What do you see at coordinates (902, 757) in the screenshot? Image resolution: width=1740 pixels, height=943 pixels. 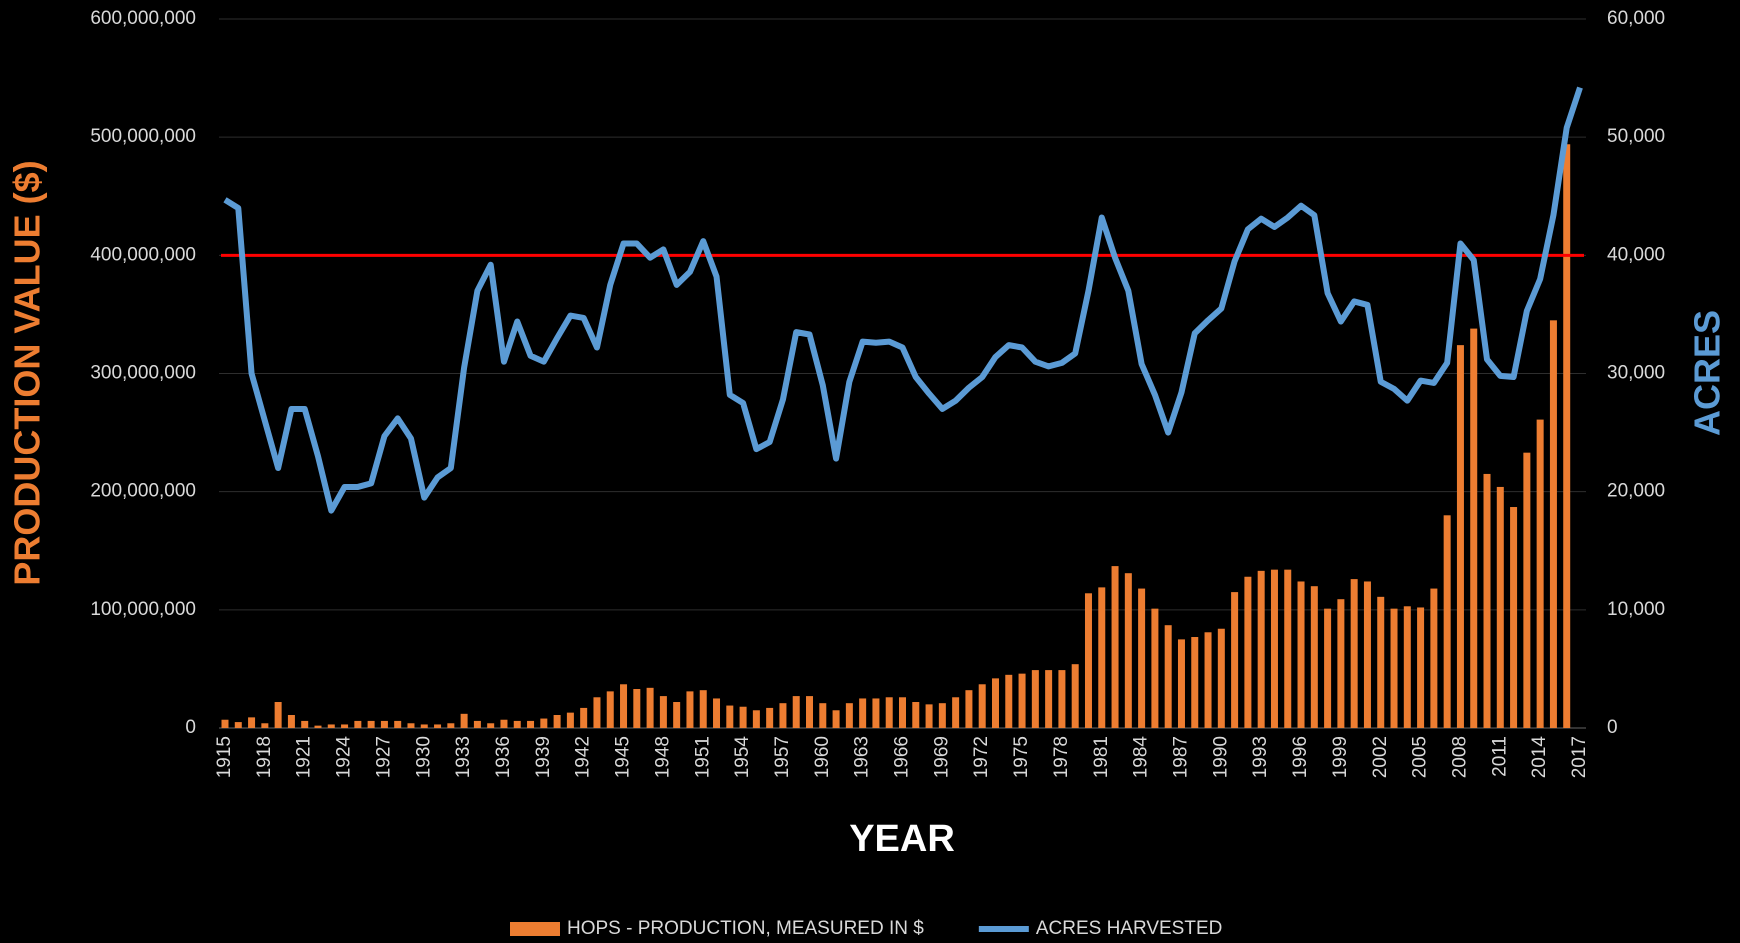 I see `x-tick-label: 1966` at bounding box center [902, 757].